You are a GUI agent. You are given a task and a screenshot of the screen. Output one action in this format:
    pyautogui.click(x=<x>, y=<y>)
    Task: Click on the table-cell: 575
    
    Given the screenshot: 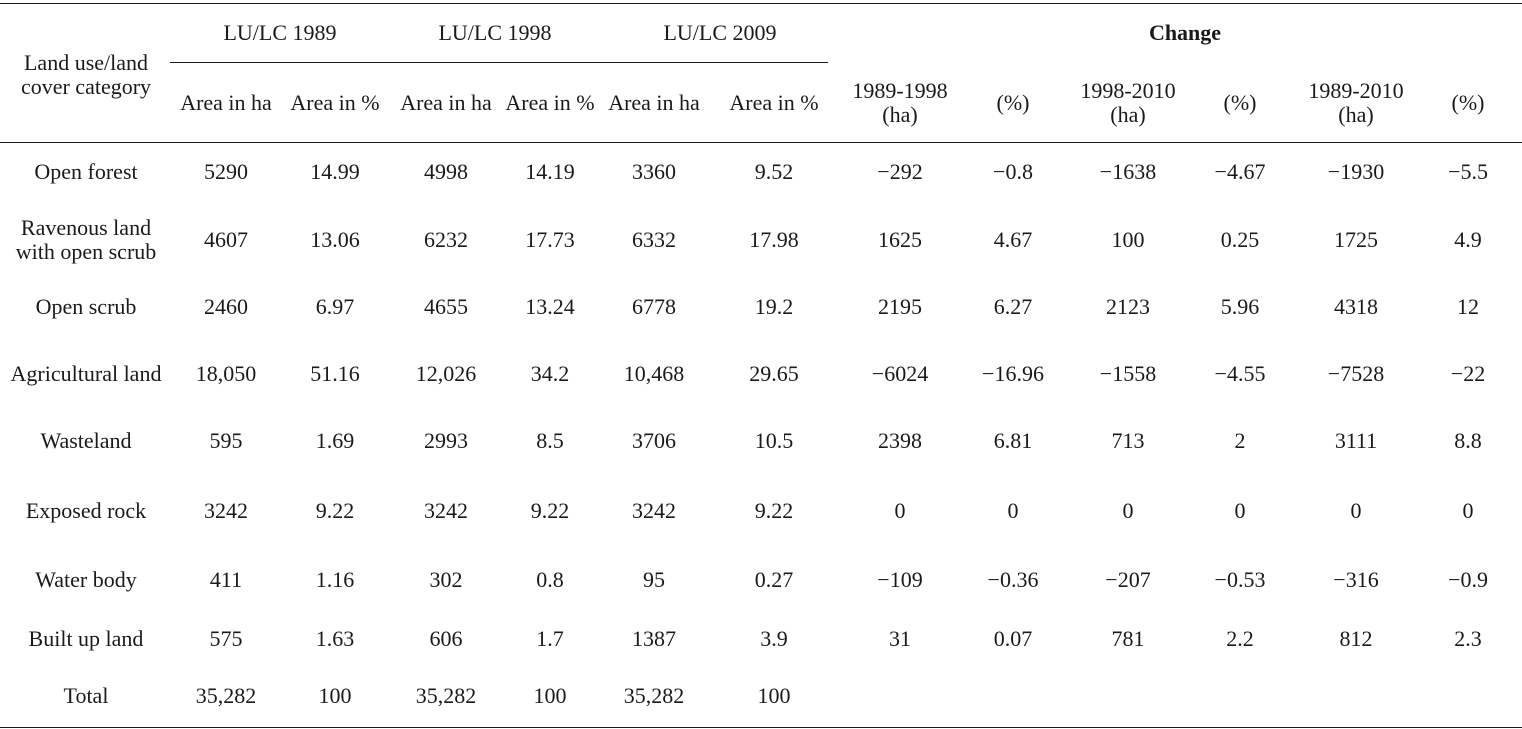 What is the action you would take?
    pyautogui.click(x=226, y=638)
    